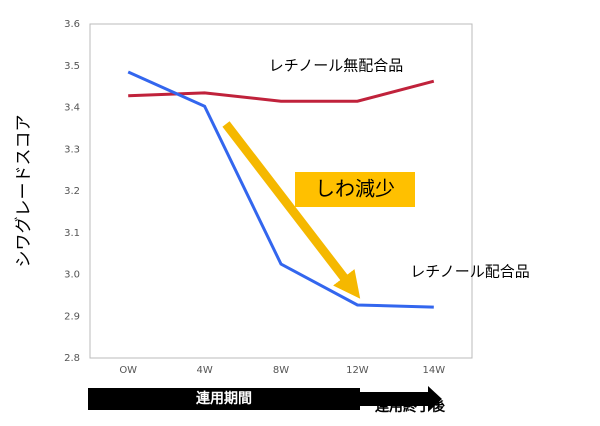  What do you see at coordinates (72, 358) in the screenshot?
I see `y-tick-label: 2.8` at bounding box center [72, 358].